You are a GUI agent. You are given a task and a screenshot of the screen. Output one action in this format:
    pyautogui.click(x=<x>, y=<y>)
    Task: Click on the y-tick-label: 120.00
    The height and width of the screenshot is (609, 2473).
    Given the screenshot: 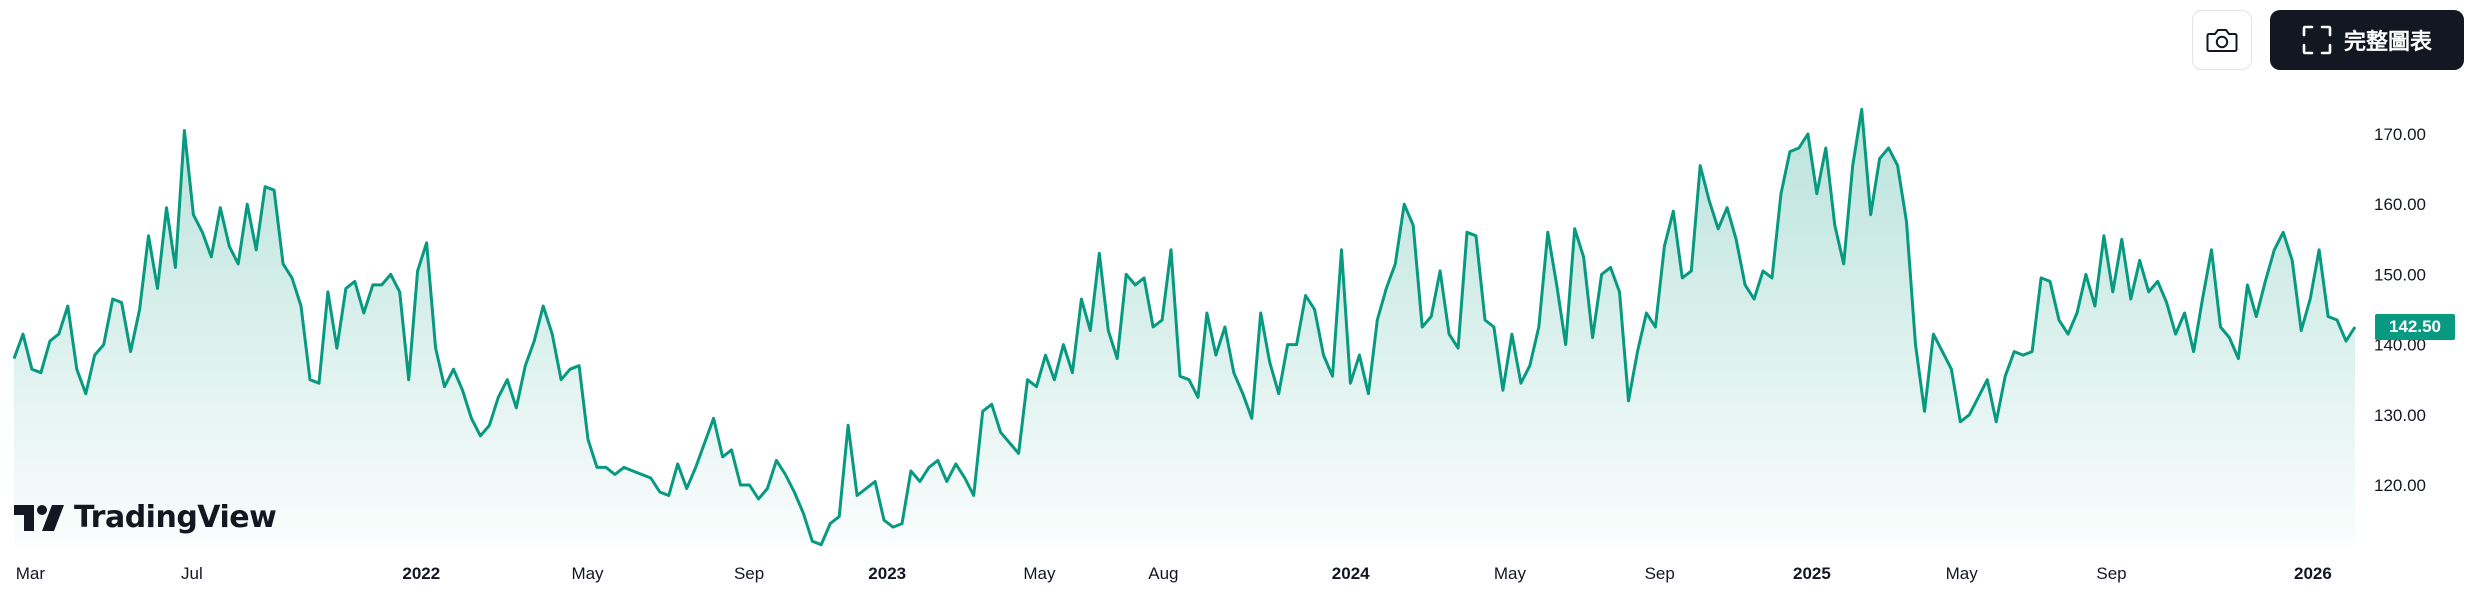 What is the action you would take?
    pyautogui.click(x=2400, y=485)
    